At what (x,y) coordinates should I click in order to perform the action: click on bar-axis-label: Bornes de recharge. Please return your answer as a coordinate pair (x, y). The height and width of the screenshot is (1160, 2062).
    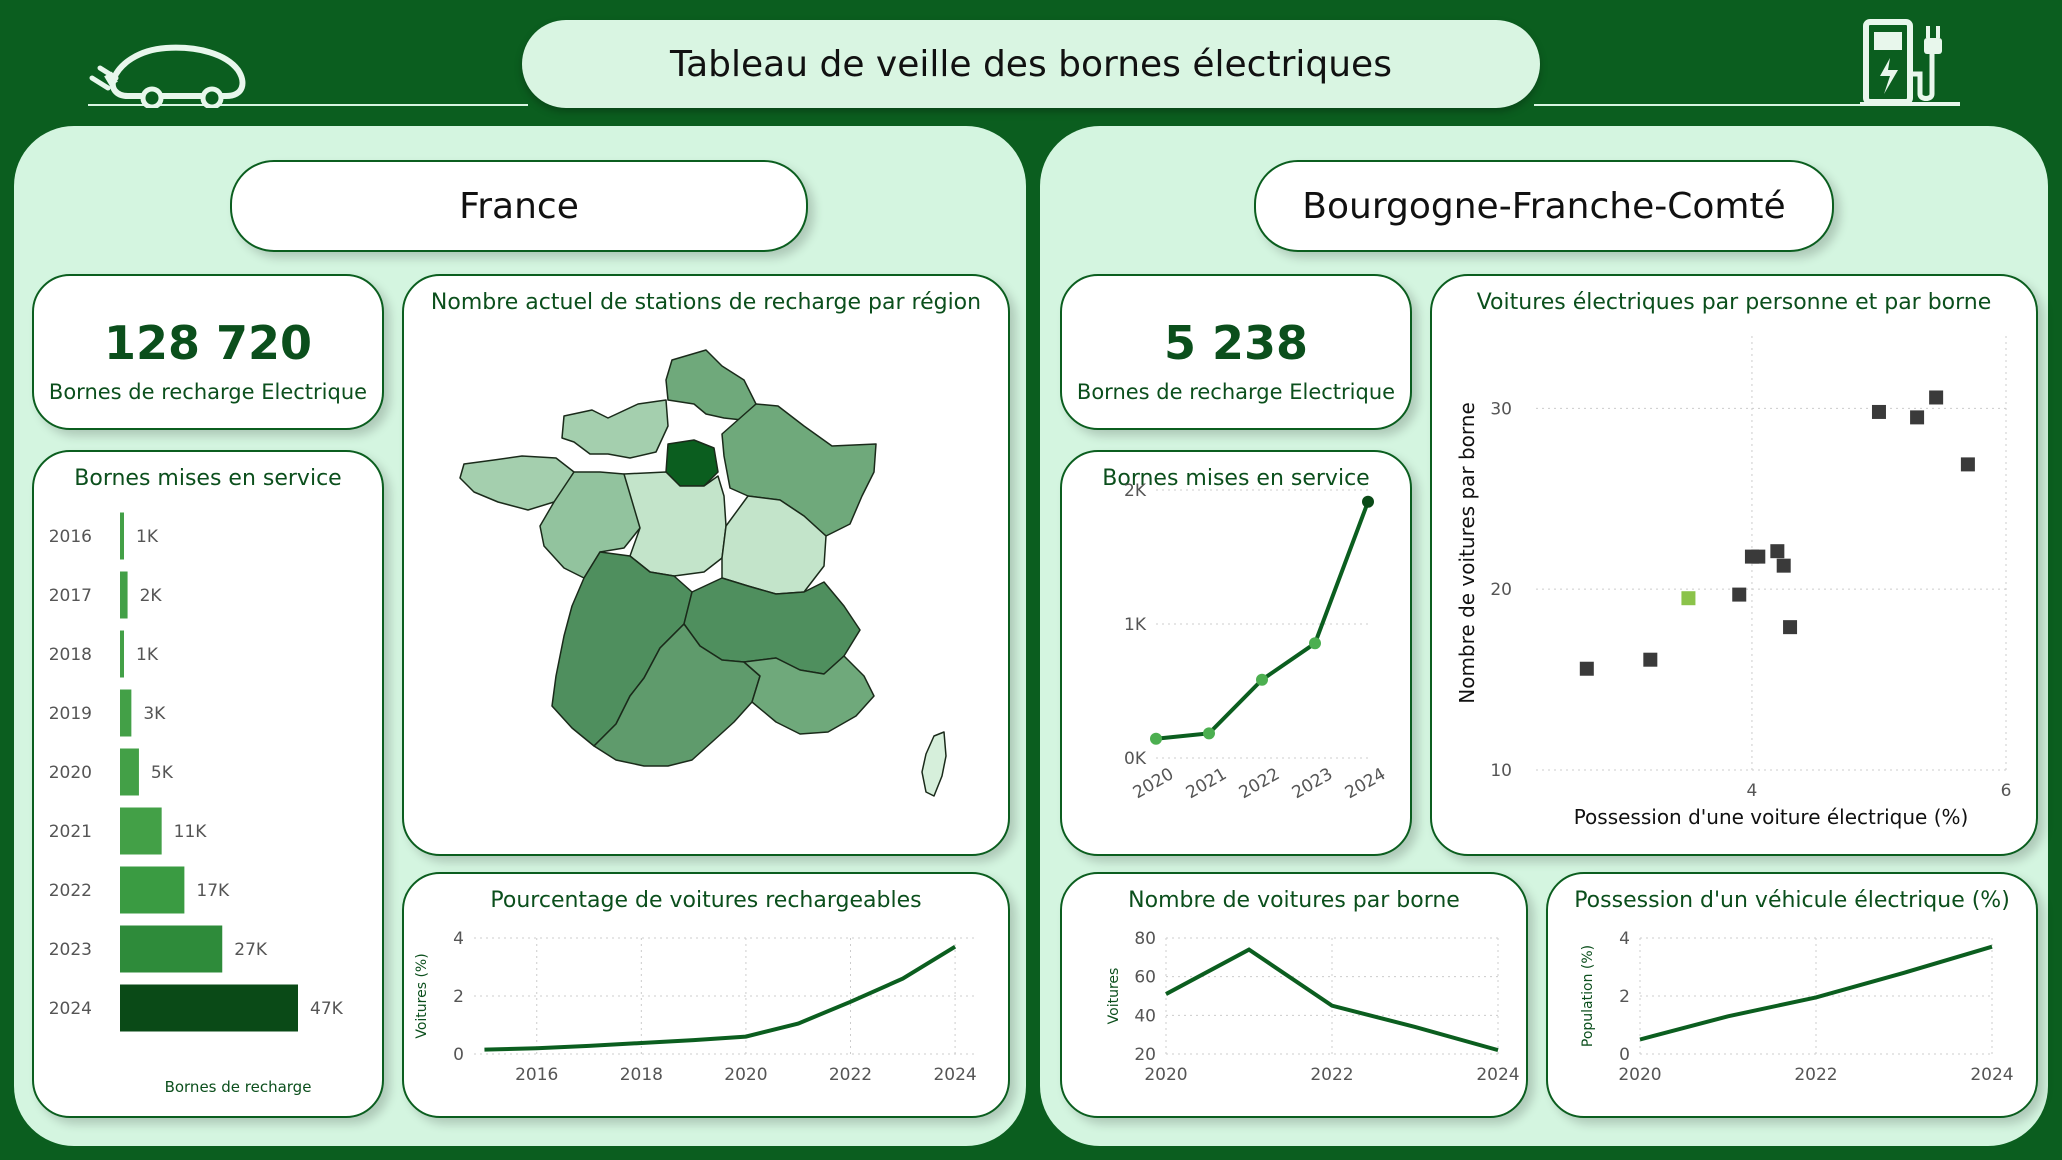
    Looking at the image, I should click on (238, 1087).